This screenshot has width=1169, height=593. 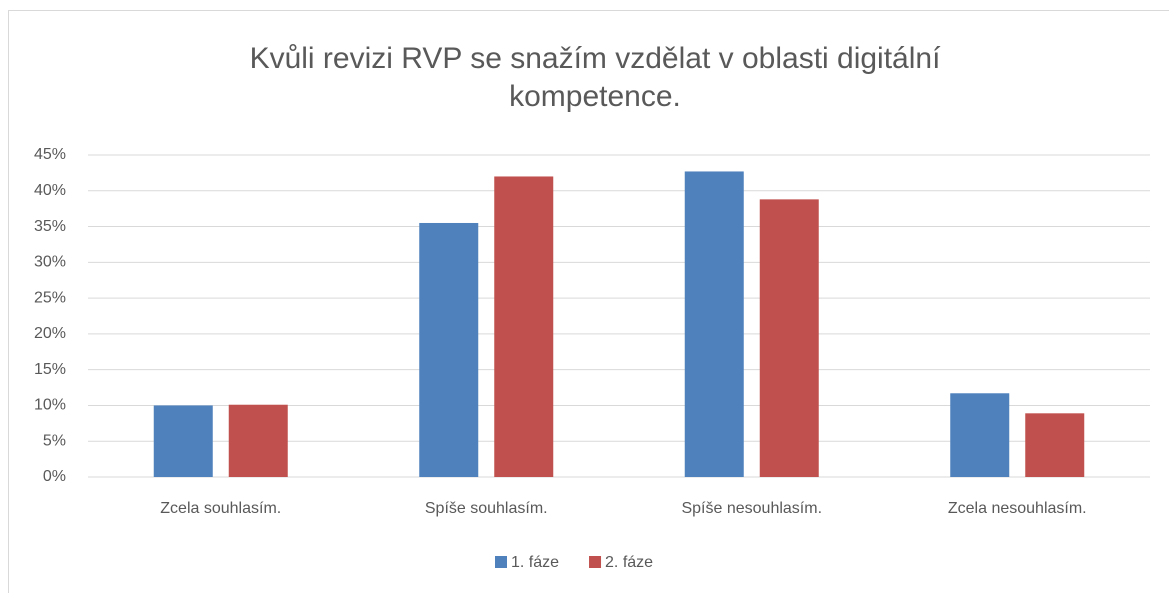 What do you see at coordinates (629, 562) in the screenshot?
I see `legend-label: 2. fáze` at bounding box center [629, 562].